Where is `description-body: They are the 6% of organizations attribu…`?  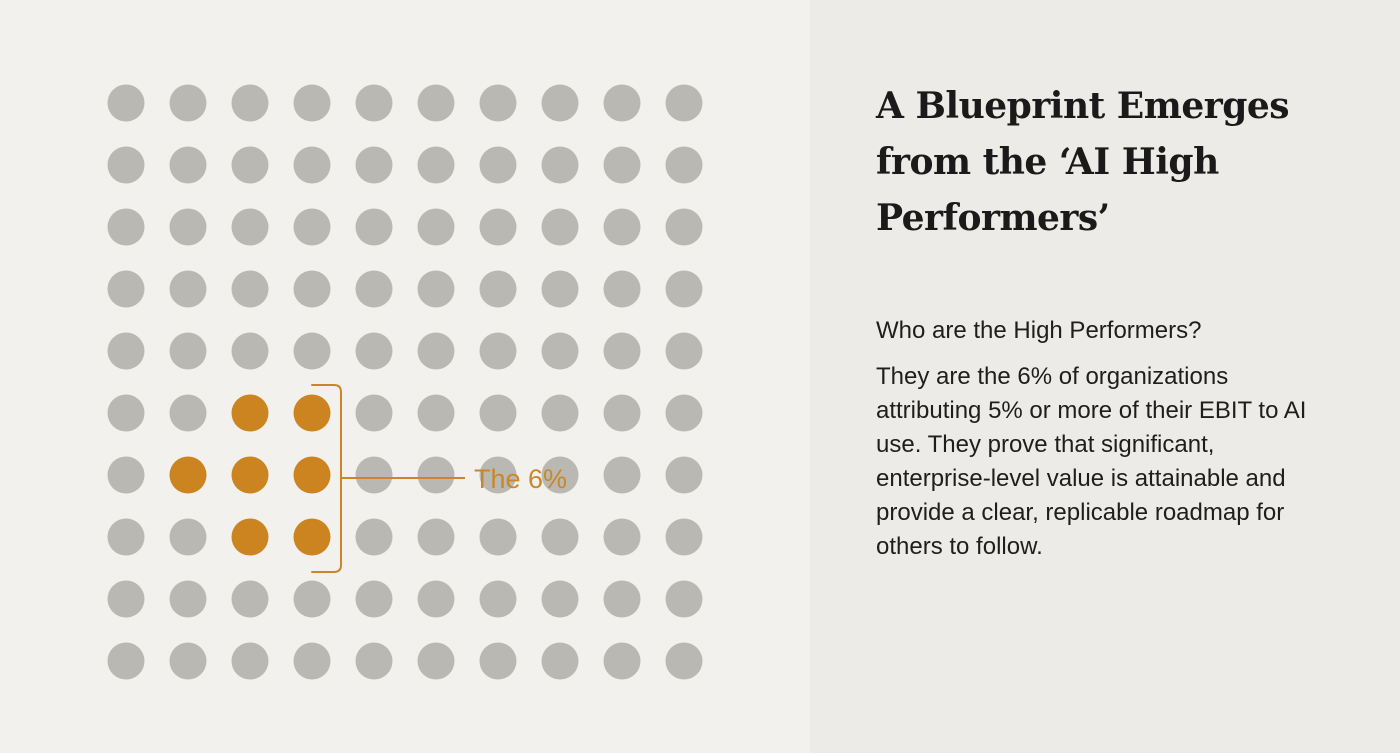
description-body: They are the 6% of organizations attribu… is located at coordinates (1091, 461).